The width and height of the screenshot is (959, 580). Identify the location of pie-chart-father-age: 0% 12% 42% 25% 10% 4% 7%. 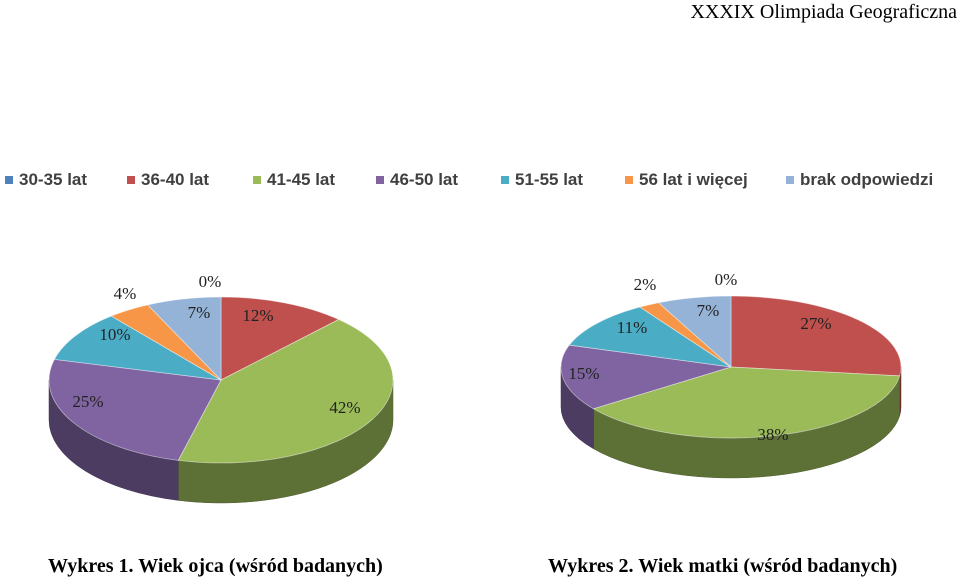
(221, 388).